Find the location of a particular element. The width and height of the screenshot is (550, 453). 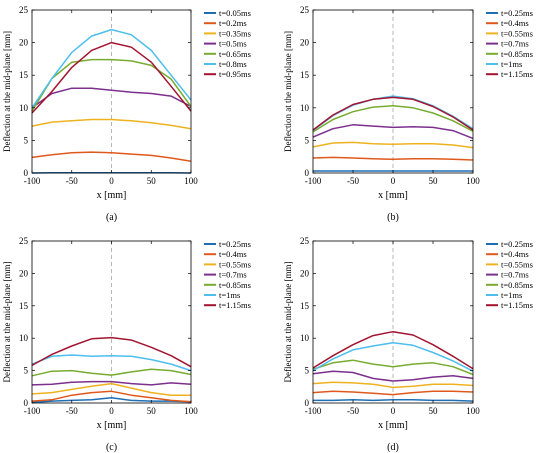

panel-caption: (d) is located at coordinates (393, 447).